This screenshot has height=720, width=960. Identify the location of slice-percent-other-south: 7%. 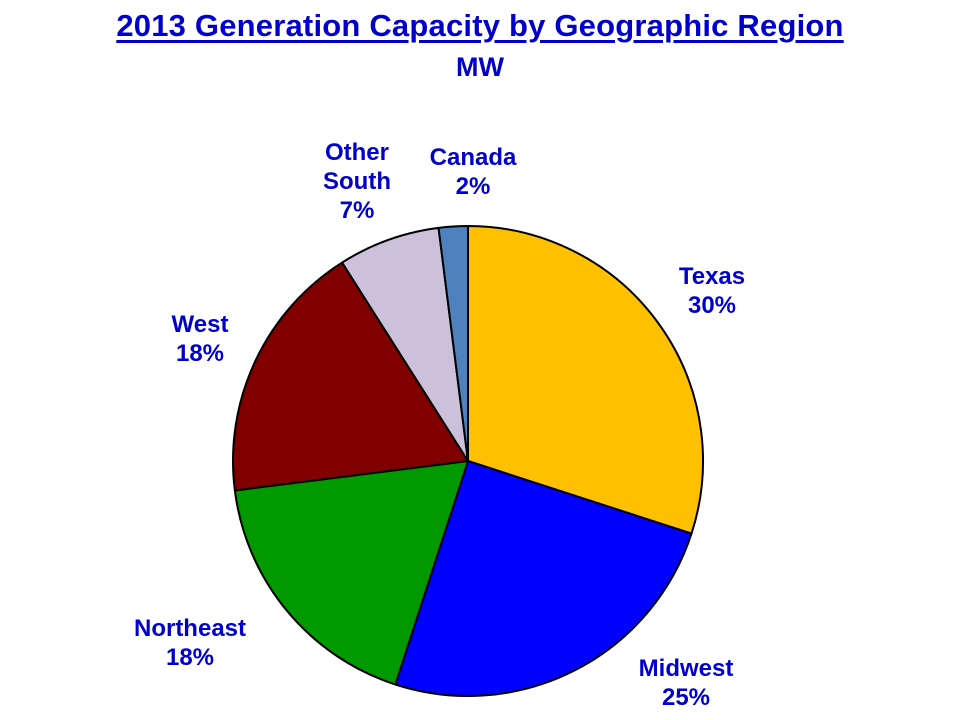
(357, 210).